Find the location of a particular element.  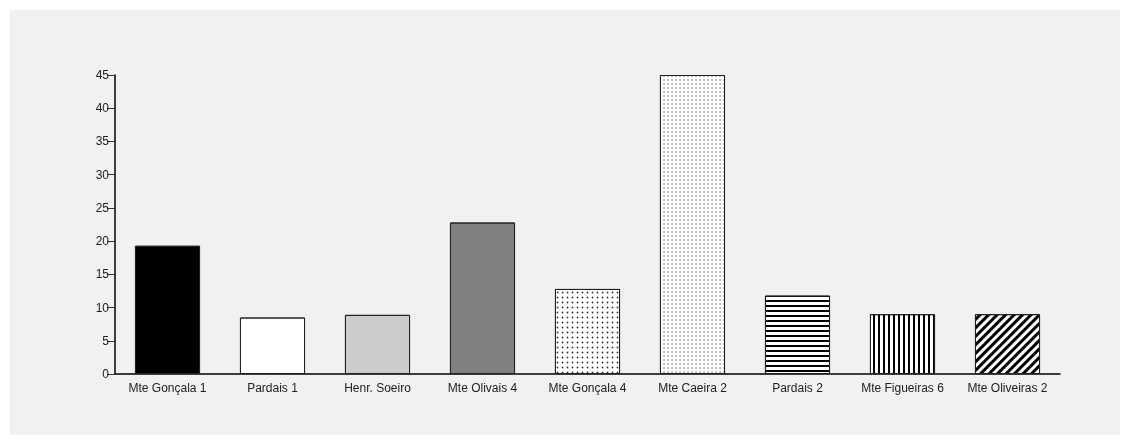

x-tick-label: Mte Gonçala 4 is located at coordinates (587, 388).